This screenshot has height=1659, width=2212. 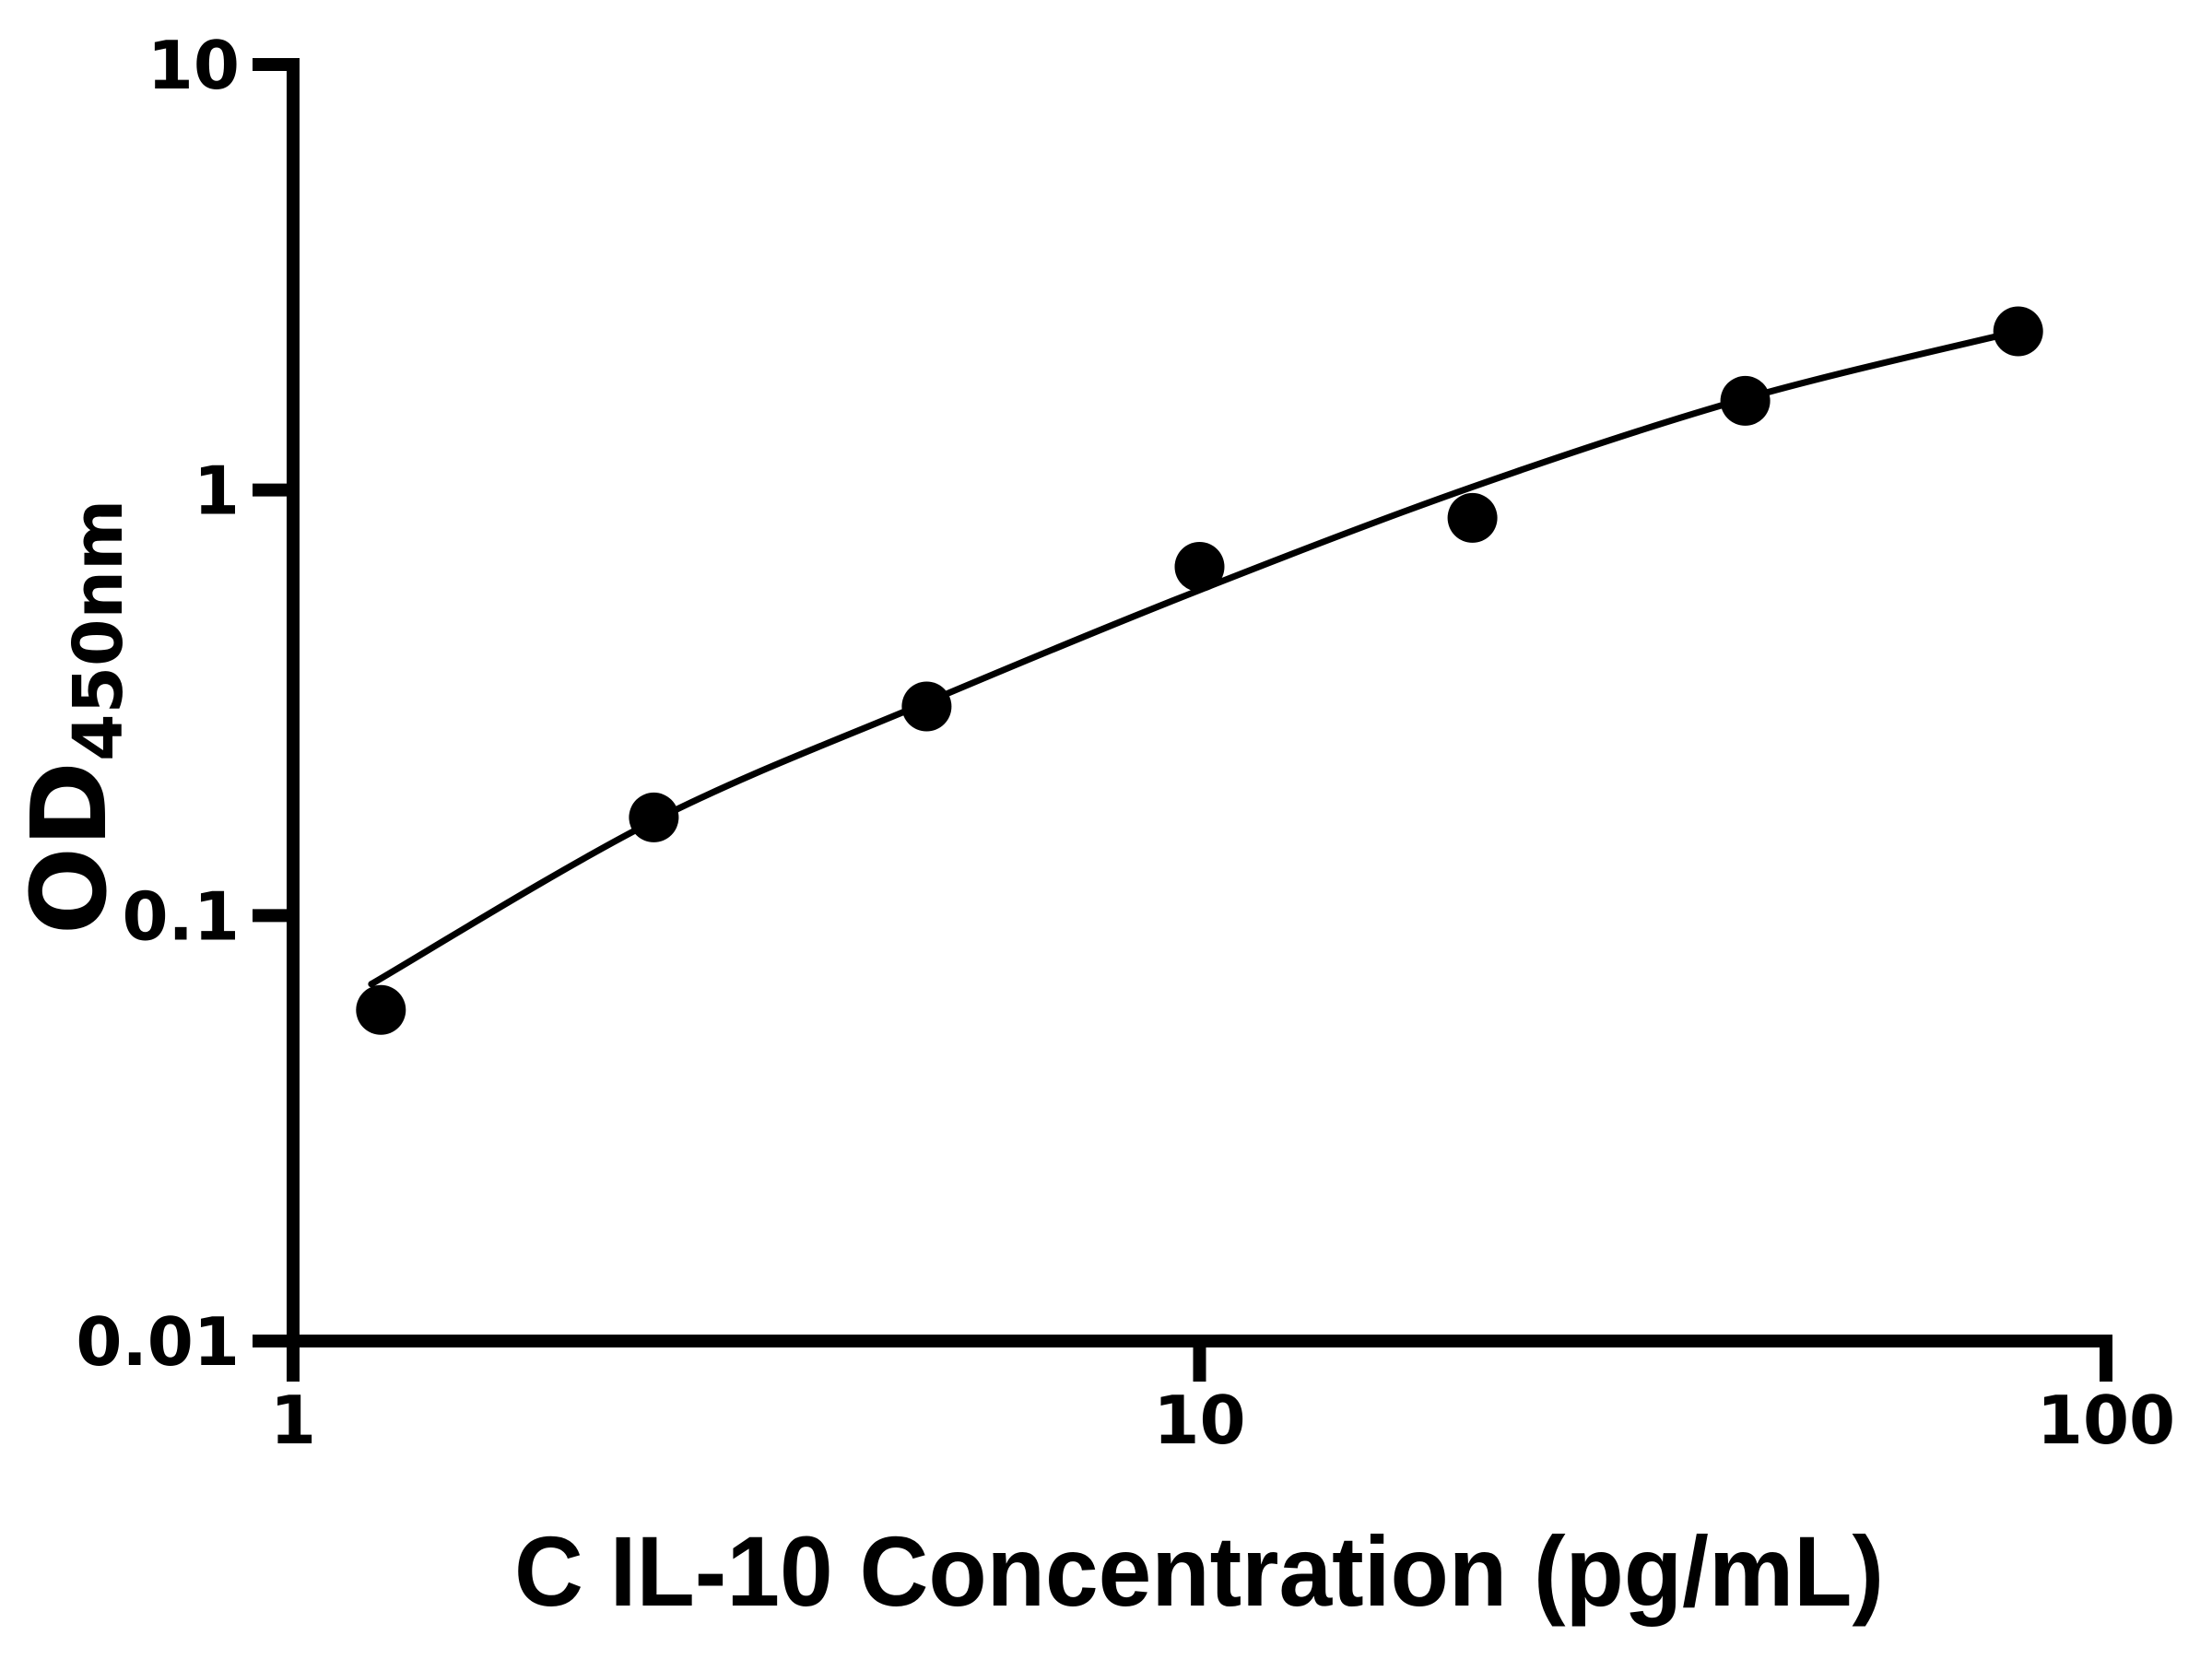 I want to click on x-tick-label: 1, so click(x=293, y=1420).